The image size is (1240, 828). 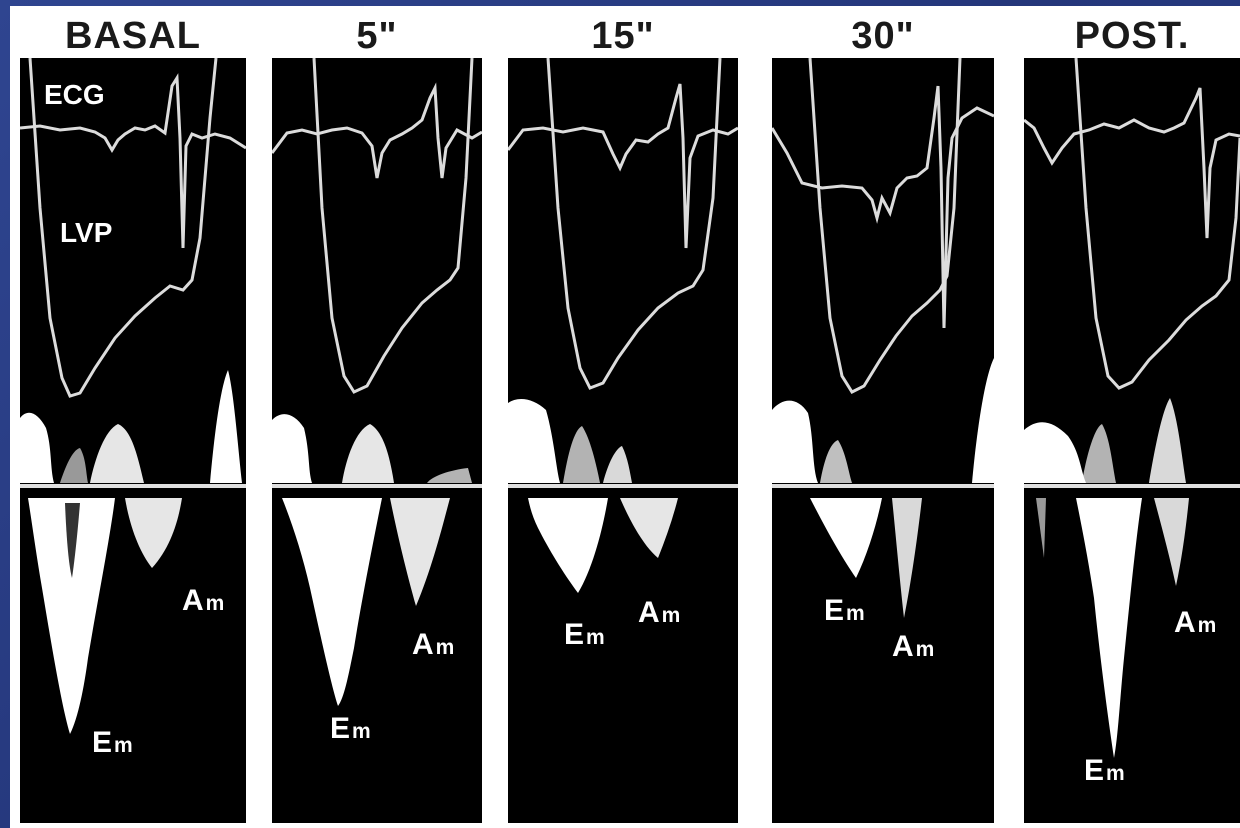 What do you see at coordinates (133, 36) in the screenshot?
I see `header-basal: BASAL` at bounding box center [133, 36].